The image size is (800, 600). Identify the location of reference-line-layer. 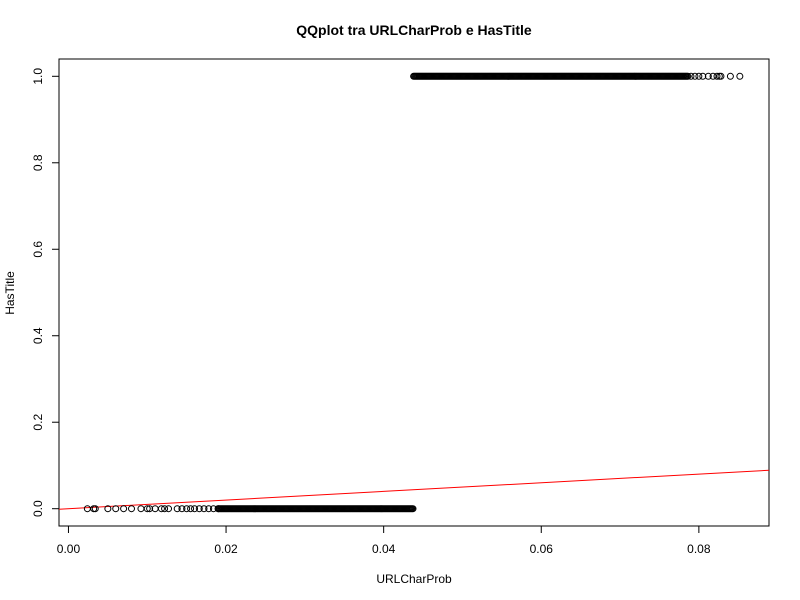
(414, 489).